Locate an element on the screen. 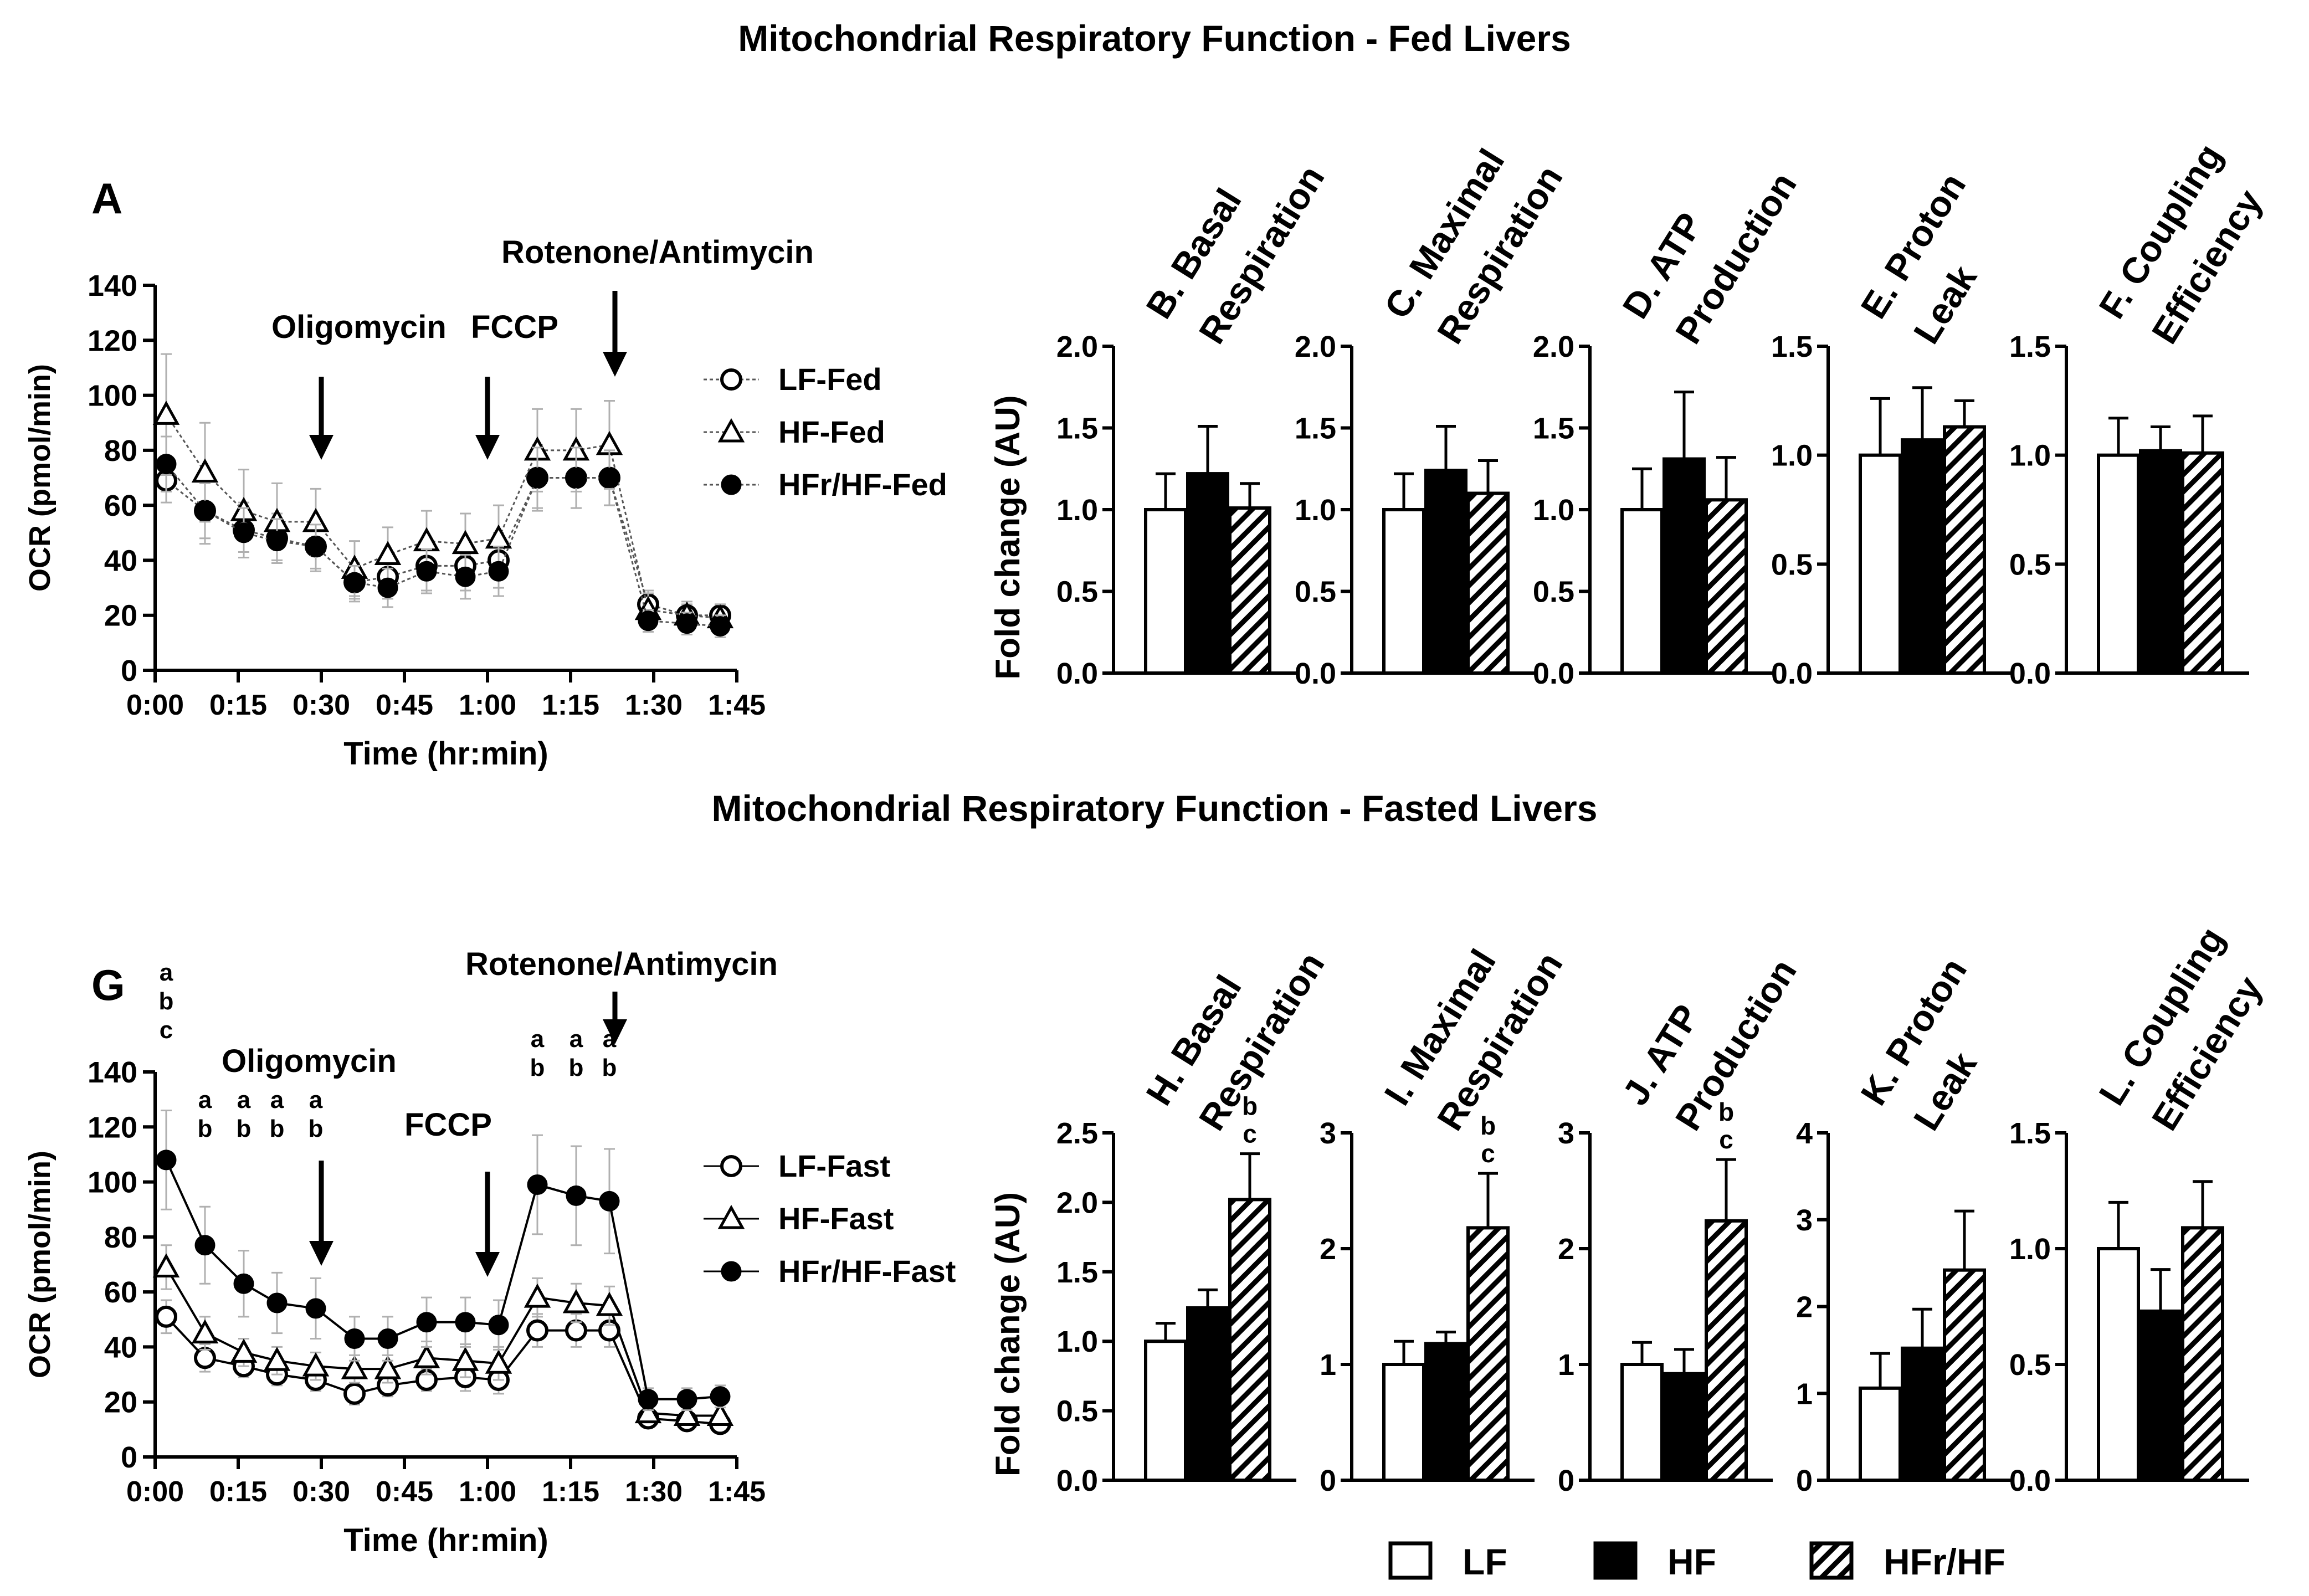 Image resolution: width=2309 pixels, height=1596 pixels. significance-letter: c is located at coordinates (167, 1030).